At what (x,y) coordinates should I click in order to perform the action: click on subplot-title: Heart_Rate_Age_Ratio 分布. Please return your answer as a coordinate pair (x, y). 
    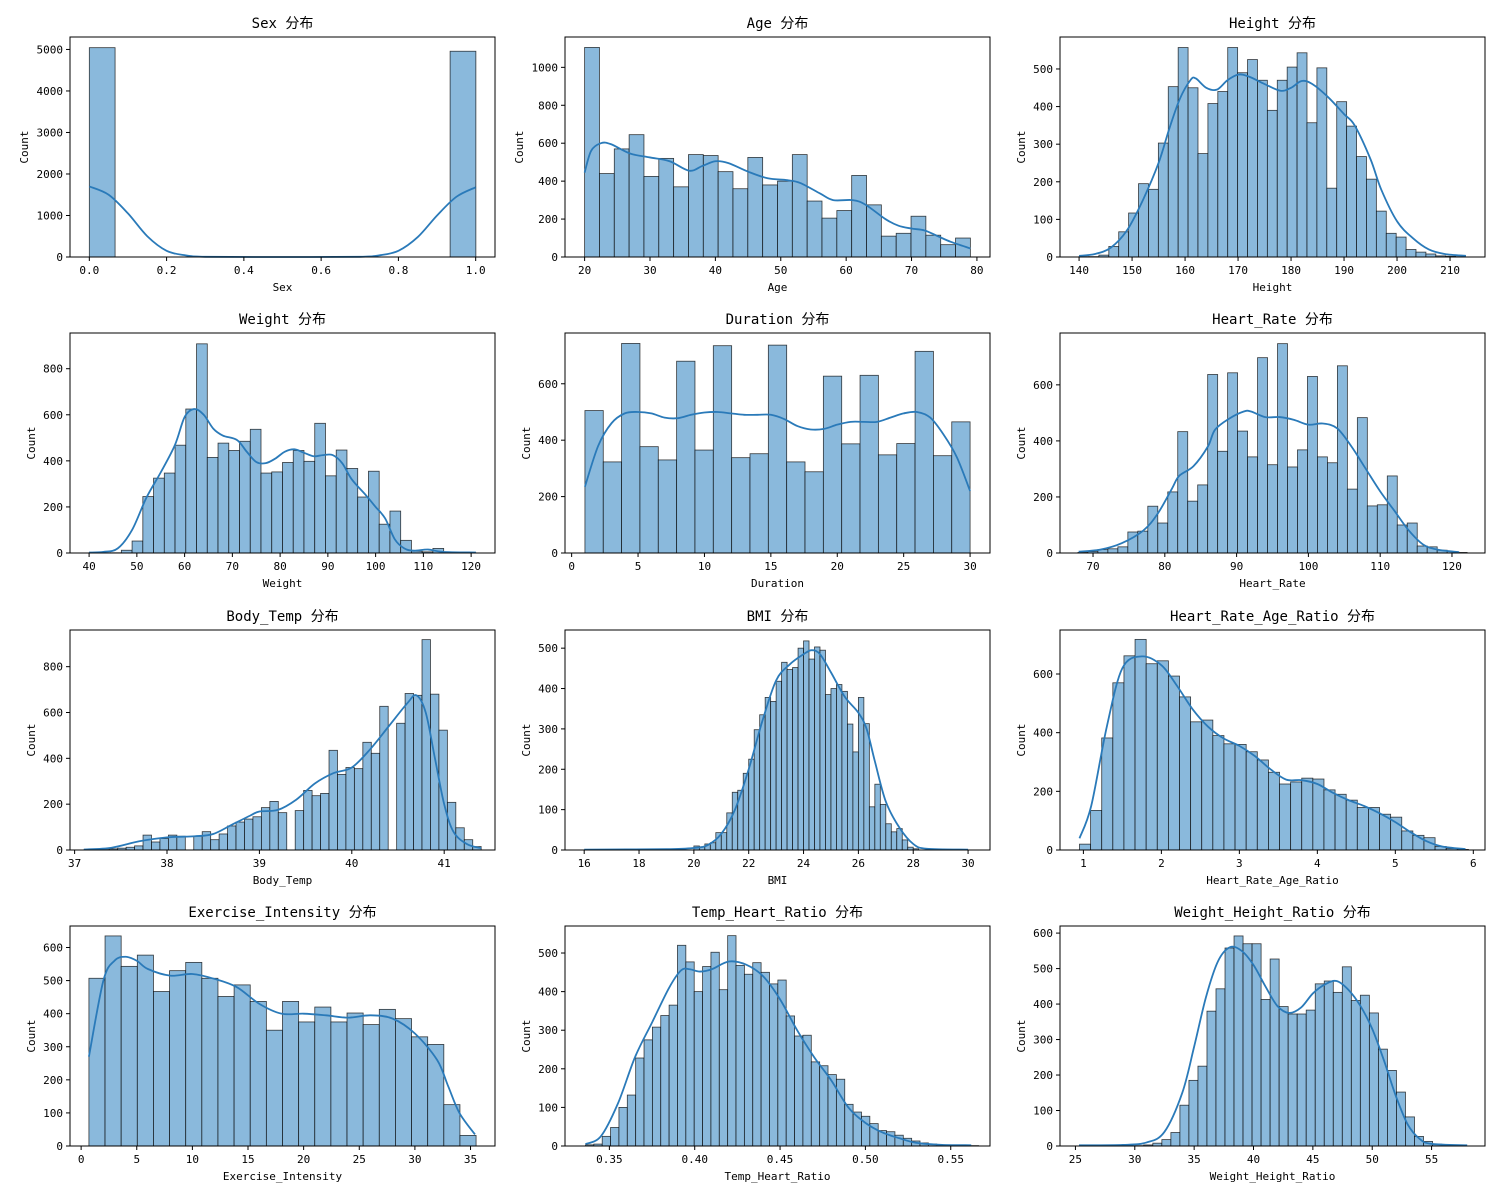
    Looking at the image, I should click on (1272, 617).